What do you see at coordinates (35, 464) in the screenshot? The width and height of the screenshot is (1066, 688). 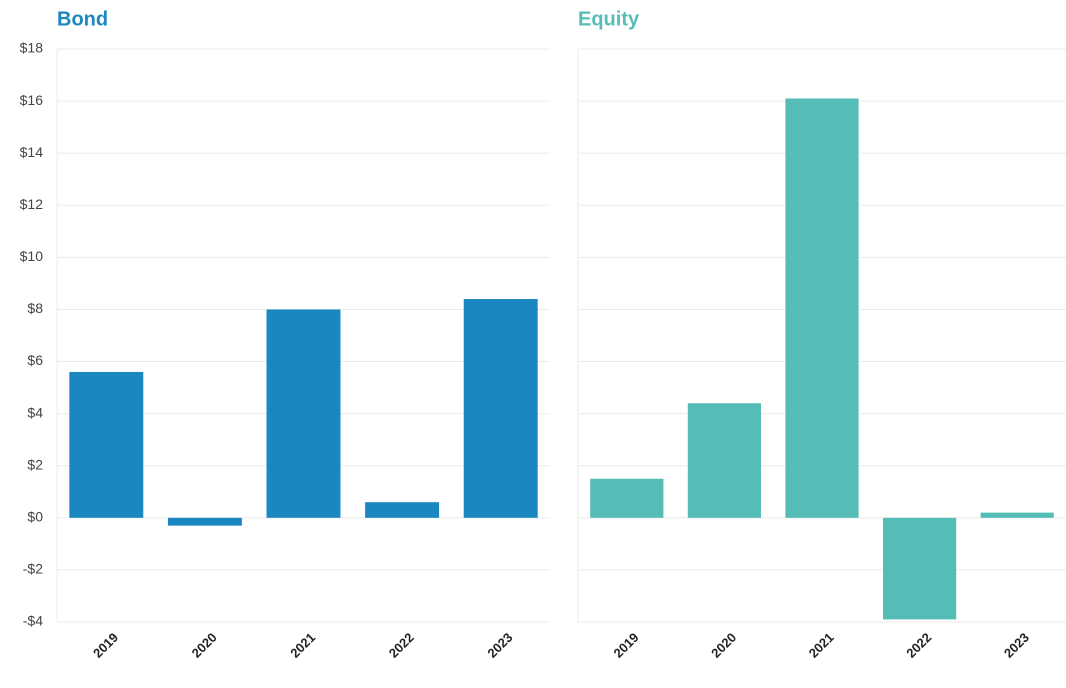 I see `y-tick-label: $2` at bounding box center [35, 464].